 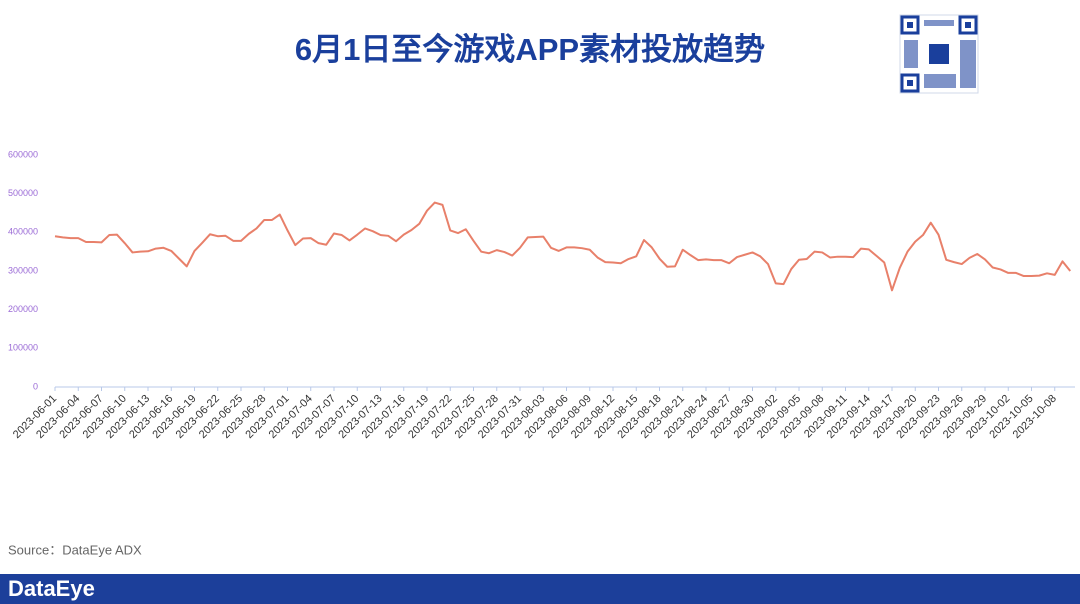 What do you see at coordinates (35, 386) in the screenshot?
I see `y-tick-label: 0` at bounding box center [35, 386].